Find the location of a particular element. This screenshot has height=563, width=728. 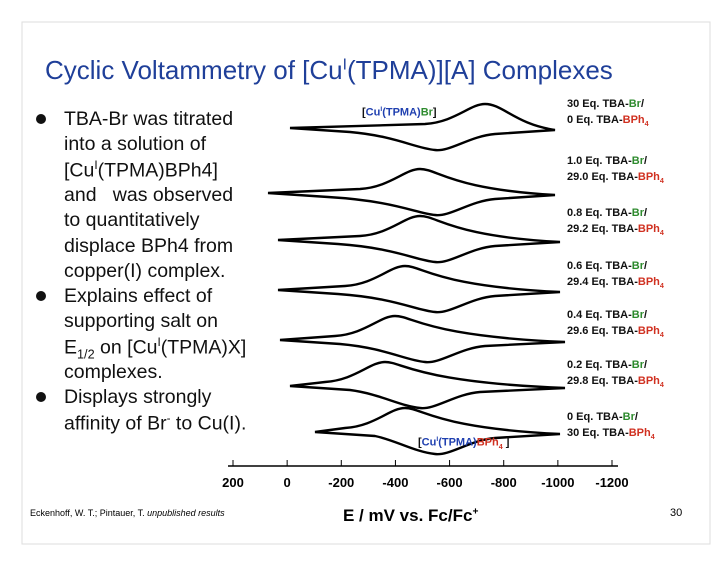

bullet-line: E1/2 on [CuI(TPMA)X] is located at coordinates (155, 348).